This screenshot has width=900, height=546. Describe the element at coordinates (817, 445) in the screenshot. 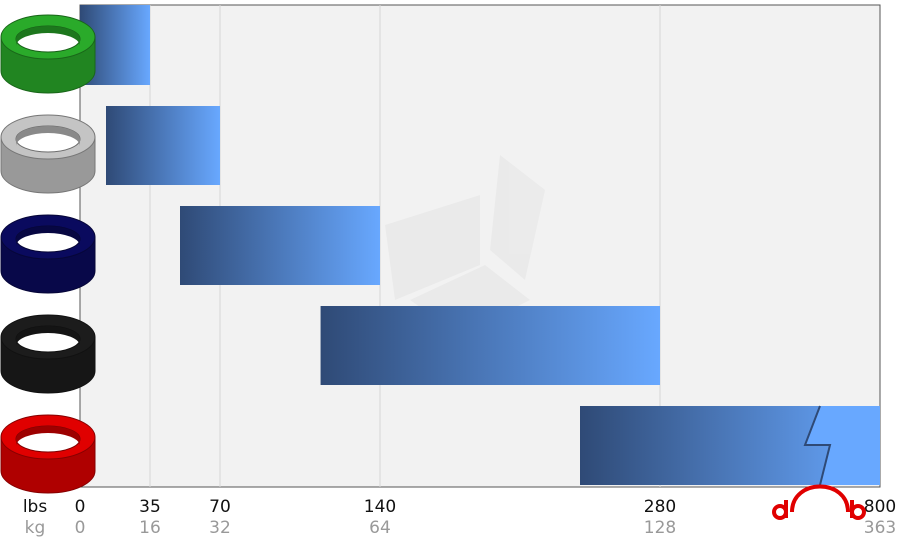

I see `bar-break-edge` at that location.